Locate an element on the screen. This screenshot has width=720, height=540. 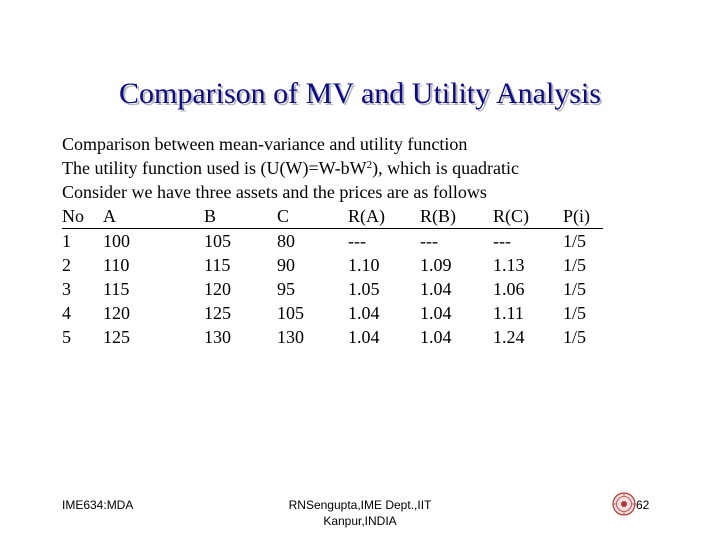
footer-author-line2: Kanpur,INDIA is located at coordinates (360, 521).